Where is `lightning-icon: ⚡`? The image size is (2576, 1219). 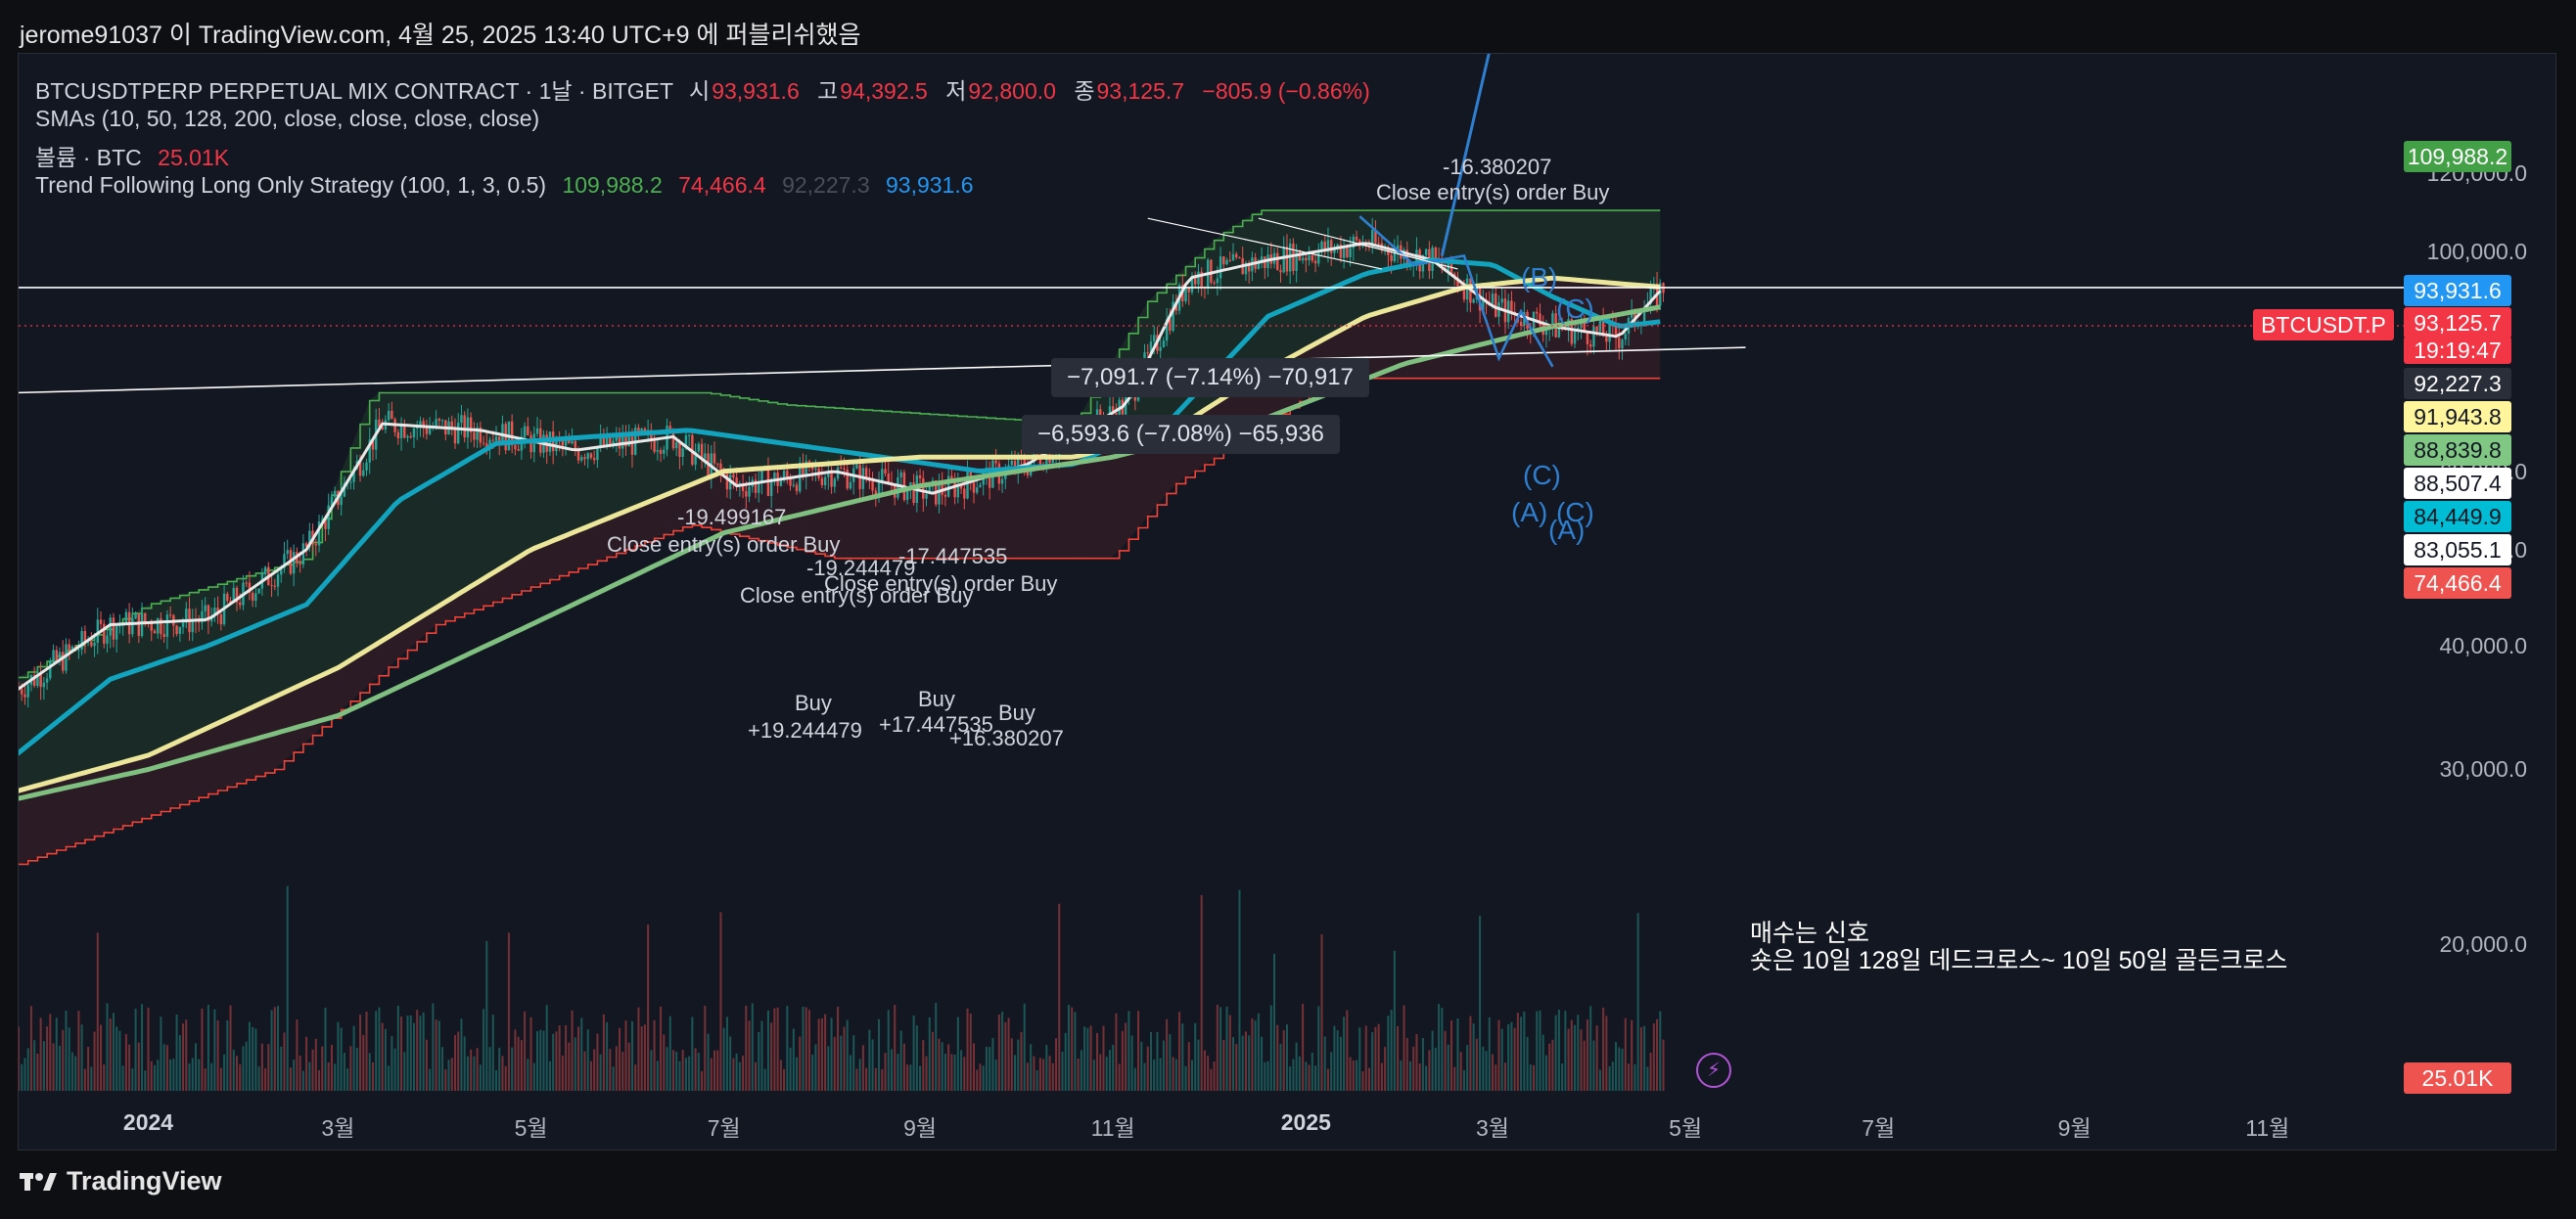
lightning-icon: ⚡ is located at coordinates (1714, 1071).